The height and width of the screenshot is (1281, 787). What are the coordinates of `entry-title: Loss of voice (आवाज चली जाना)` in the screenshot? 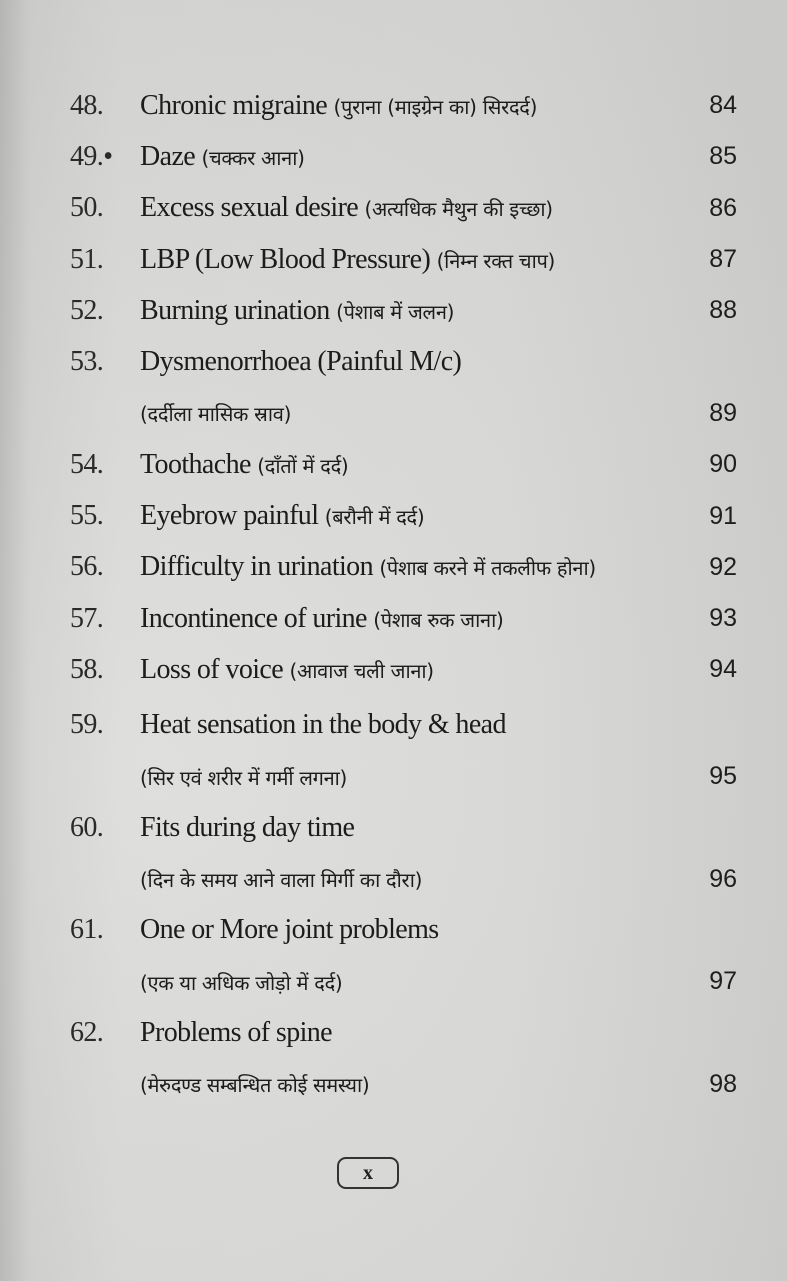 It's located at (287, 670).